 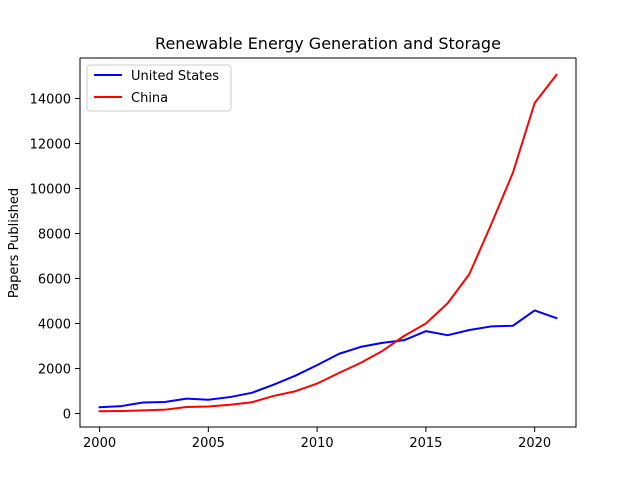 I want to click on y-axis-label: Papers Published, so click(x=14, y=243).